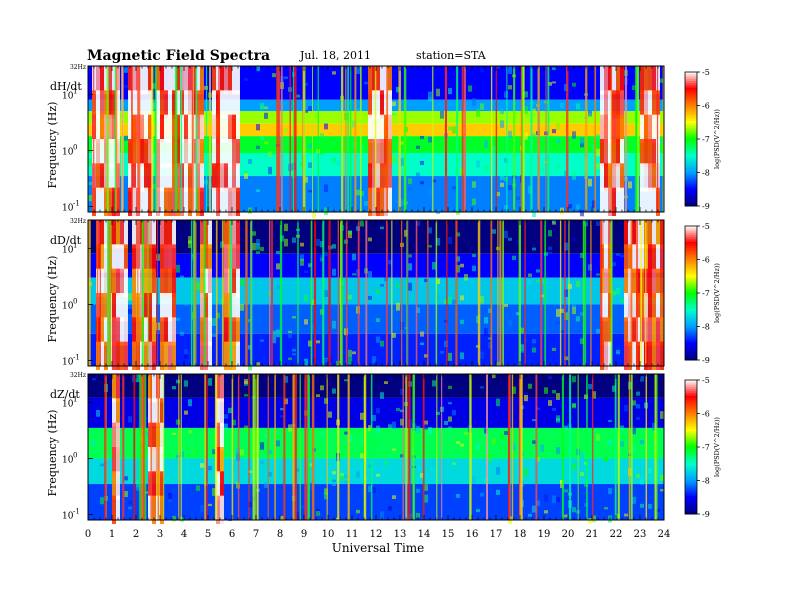  I want to click on x-tick-label: 15, so click(448, 534).